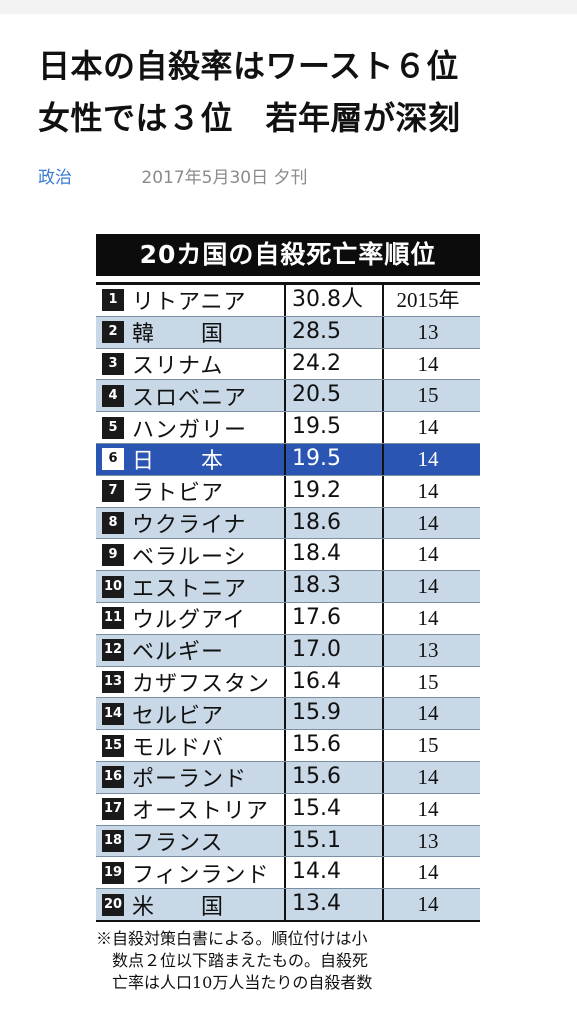 The height and width of the screenshot is (1024, 577). Describe the element at coordinates (178, 462) in the screenshot. I see `country-name: 日 本` at that location.